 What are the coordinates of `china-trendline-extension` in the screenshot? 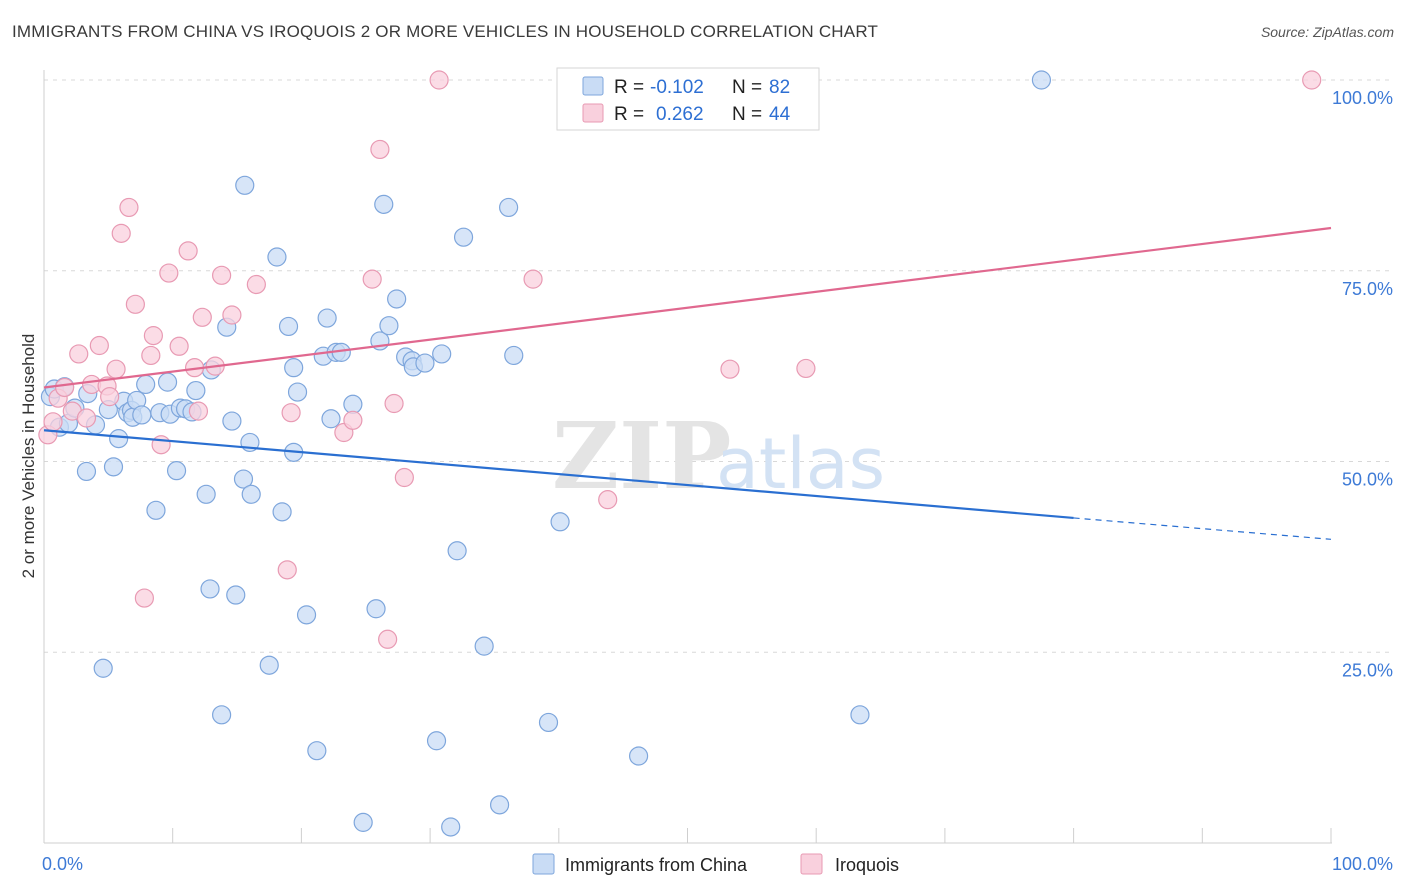 It's located at (1202, 528).